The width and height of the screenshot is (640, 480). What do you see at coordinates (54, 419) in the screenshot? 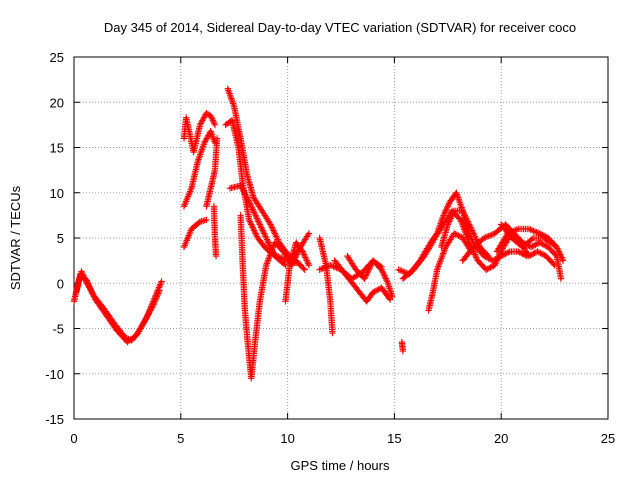
I see `y-tick-label: -15` at bounding box center [54, 419].